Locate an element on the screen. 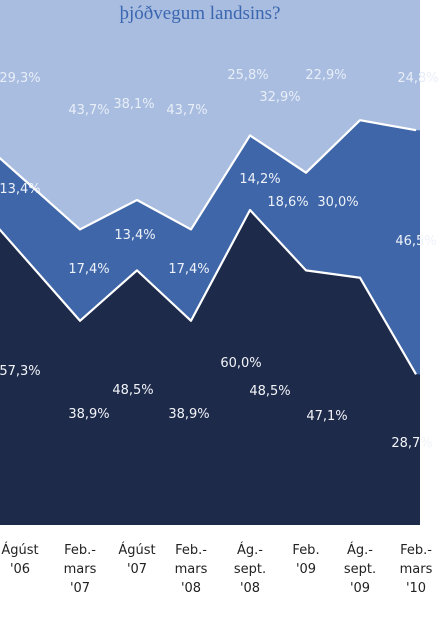 This screenshot has height=619, width=440. x-tick-label: Feb.-mars '07 is located at coordinates (80, 569).